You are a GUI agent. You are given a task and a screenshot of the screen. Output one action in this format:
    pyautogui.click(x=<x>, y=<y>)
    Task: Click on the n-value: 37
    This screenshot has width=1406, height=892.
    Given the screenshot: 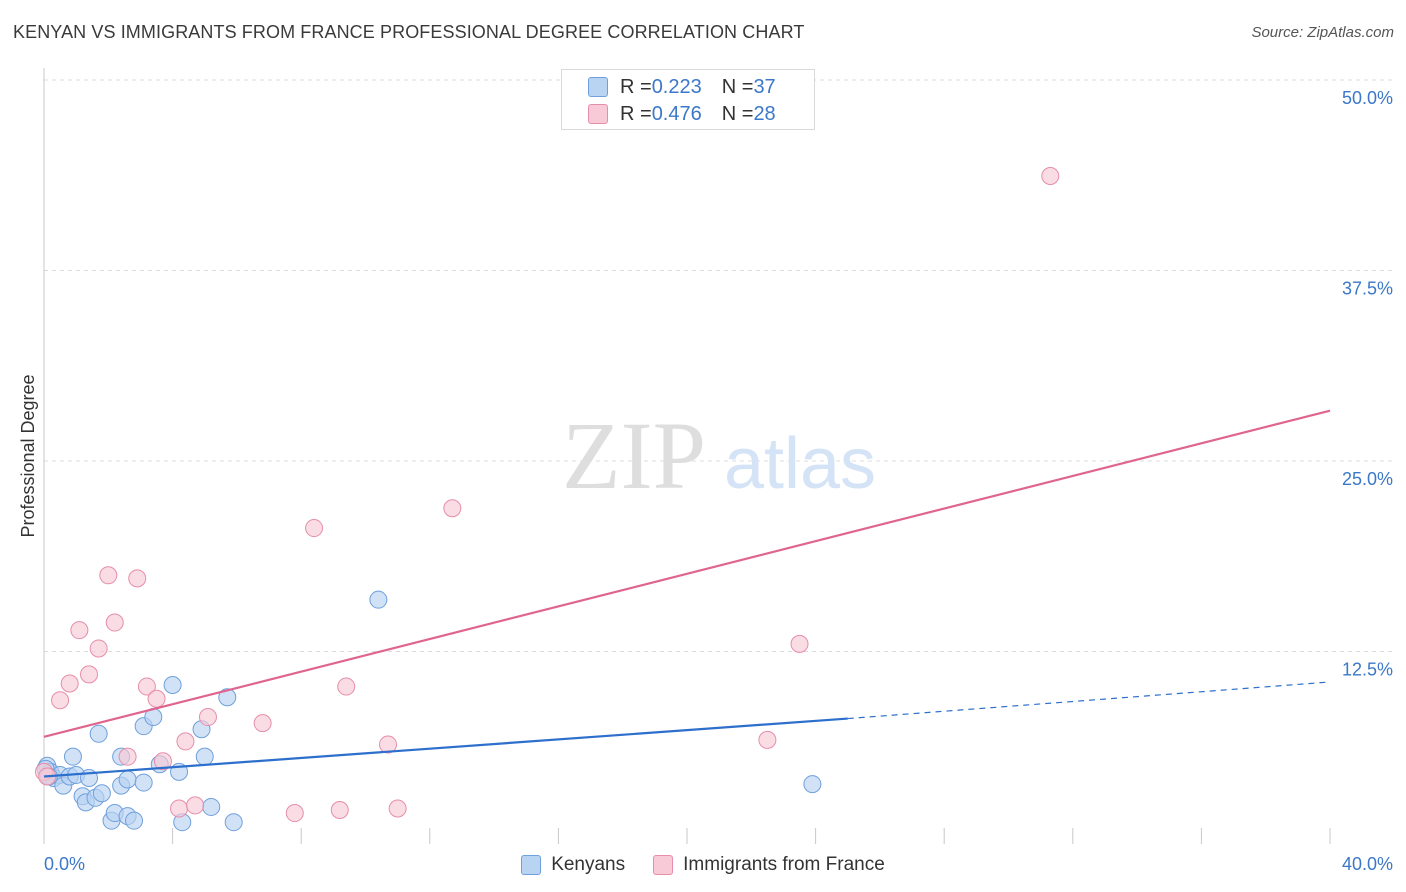 What is the action you would take?
    pyautogui.click(x=764, y=86)
    